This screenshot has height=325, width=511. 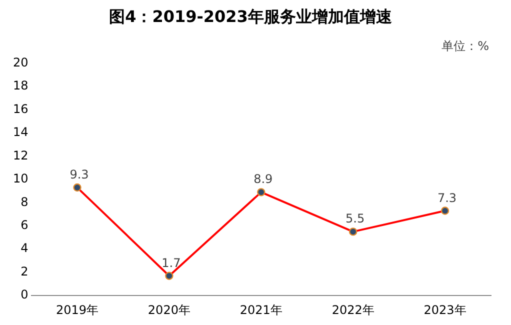 What do you see at coordinates (169, 309) in the screenshot?
I see `x-tick-label: 2020年` at bounding box center [169, 309].